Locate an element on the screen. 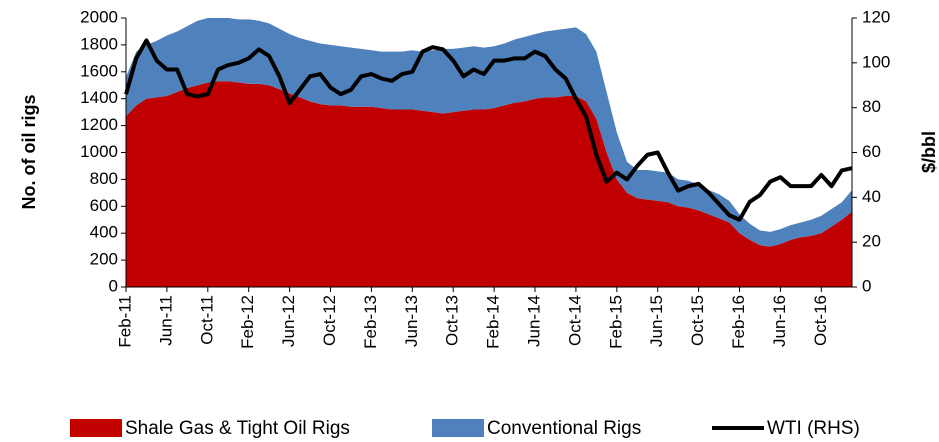 This screenshot has width=939, height=442. y-tick-label: 1800 is located at coordinates (99, 43).